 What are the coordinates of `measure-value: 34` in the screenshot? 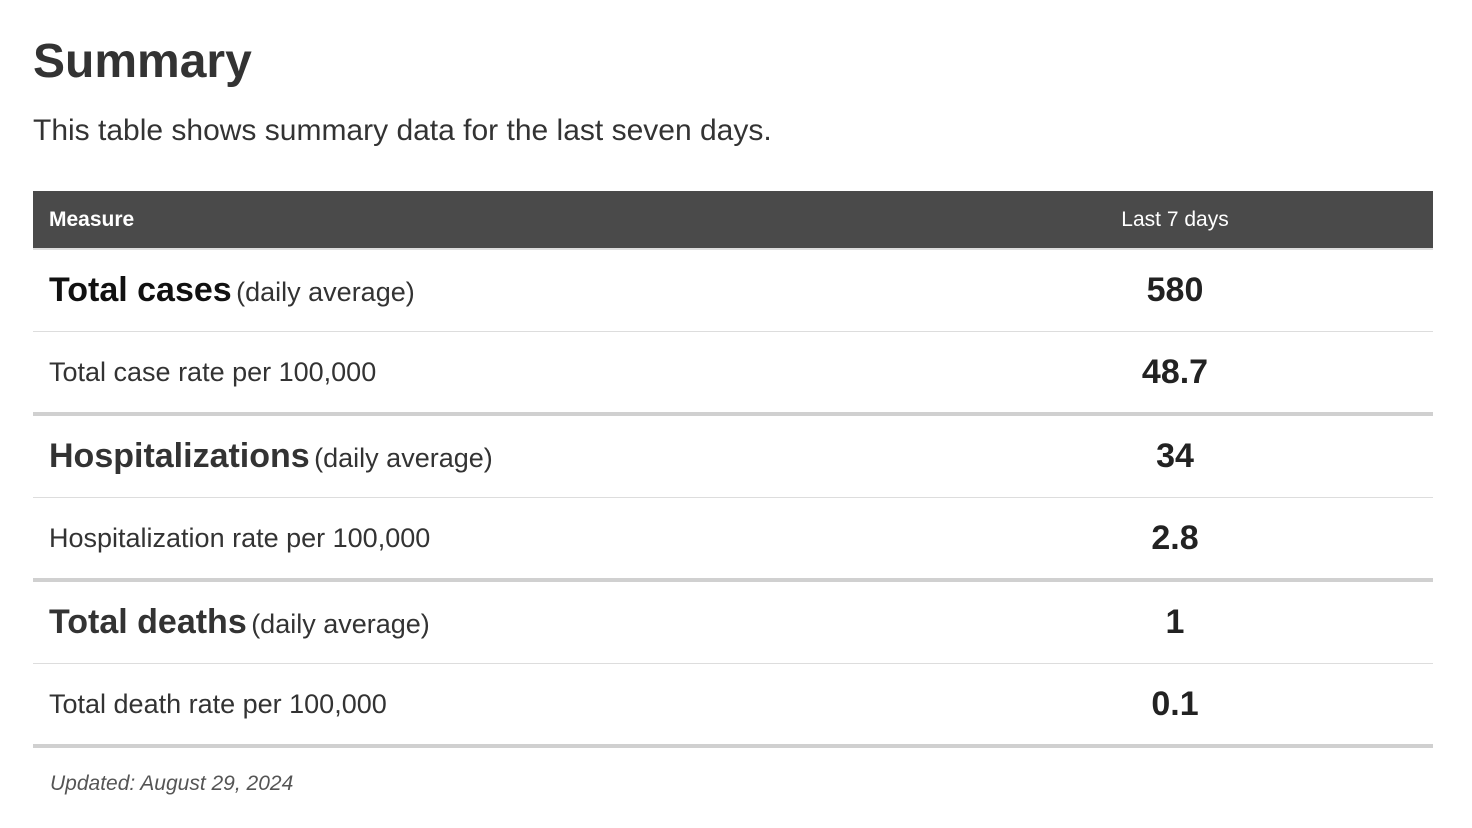 It's located at (1175, 456).